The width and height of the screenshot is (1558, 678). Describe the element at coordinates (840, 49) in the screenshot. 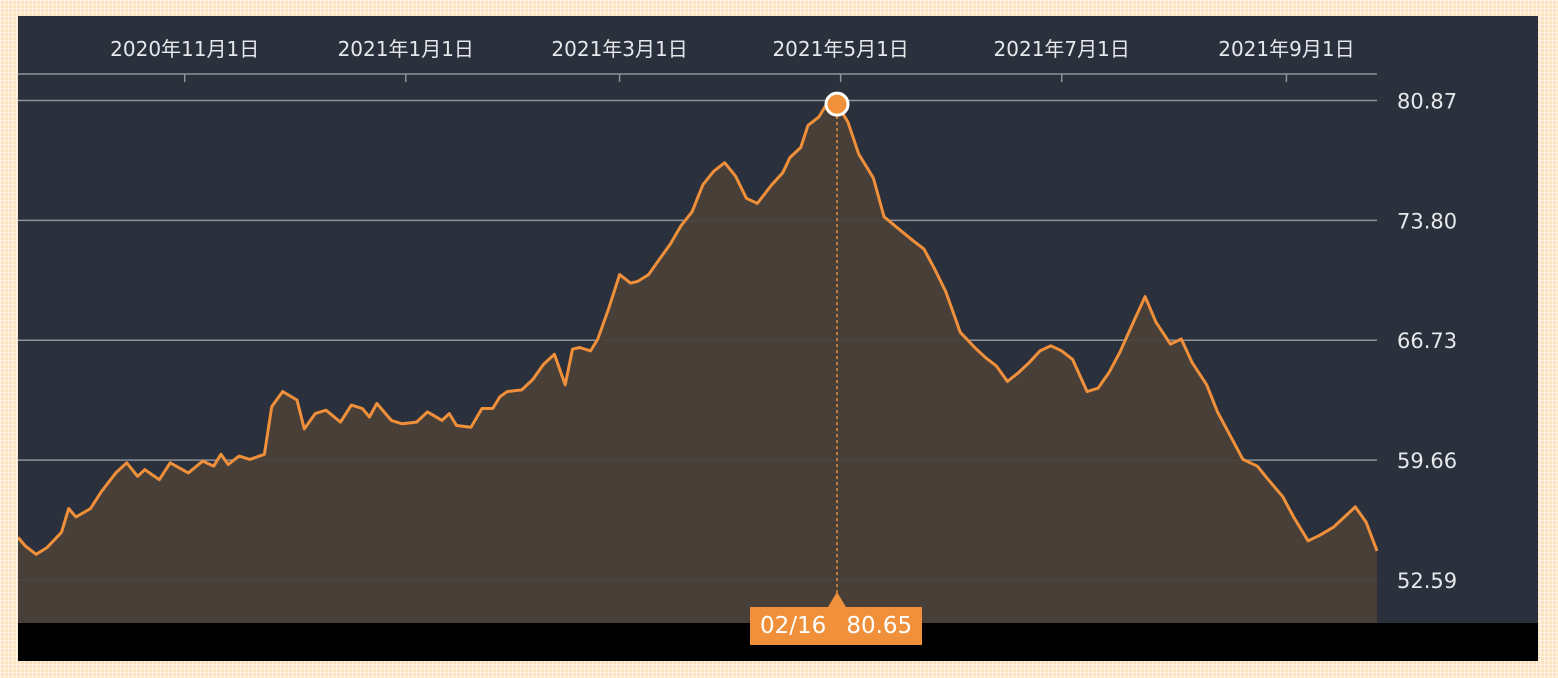

I see `x-tick-label: 2021年5月1日` at that location.